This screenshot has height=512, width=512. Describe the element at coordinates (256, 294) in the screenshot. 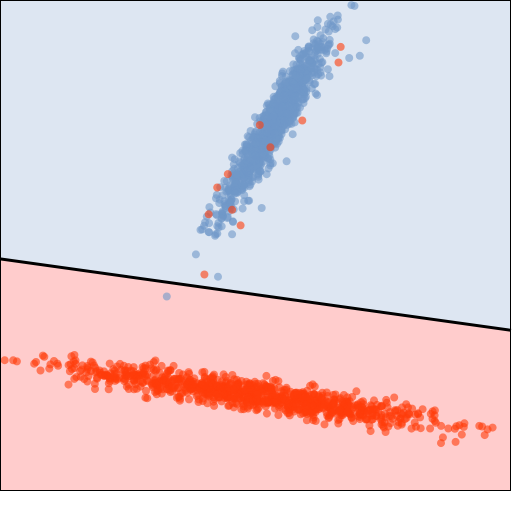

I see `decision-boundary` at that location.